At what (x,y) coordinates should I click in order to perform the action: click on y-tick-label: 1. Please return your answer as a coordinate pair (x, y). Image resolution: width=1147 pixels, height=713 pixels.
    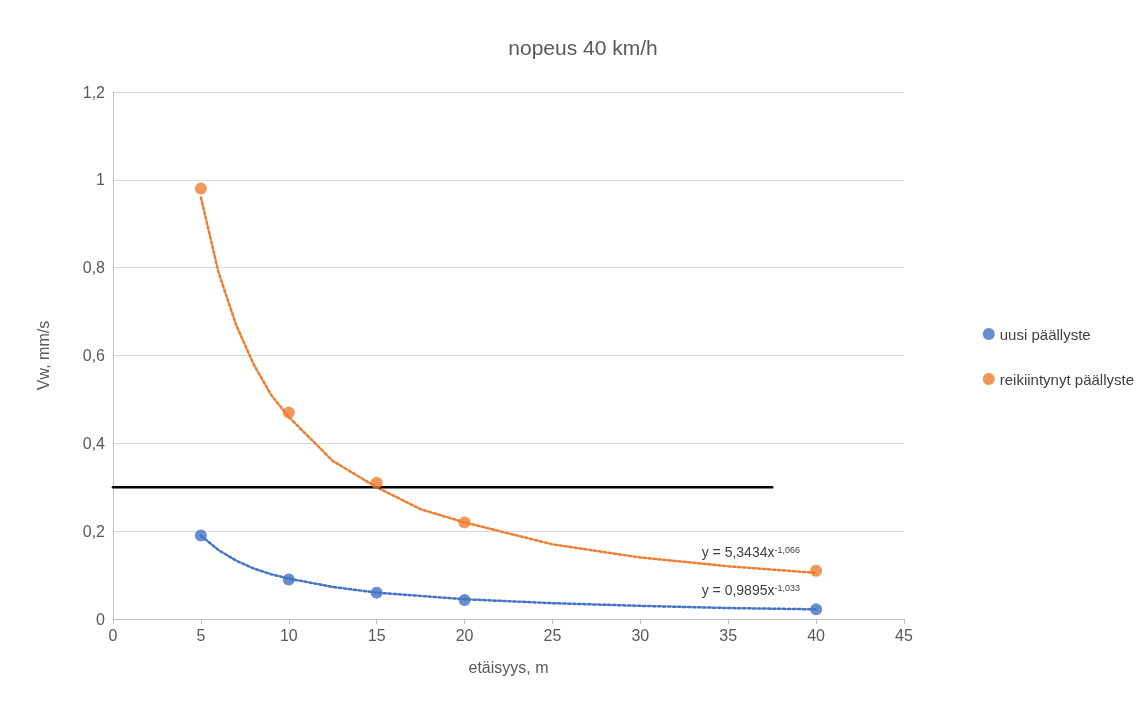
    Looking at the image, I should click on (101, 180).